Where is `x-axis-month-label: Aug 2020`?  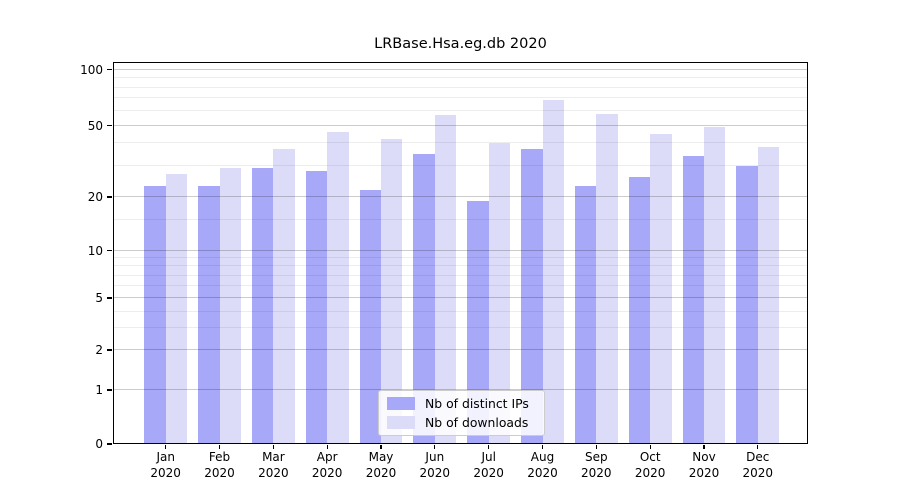
x-axis-month-label: Aug 2020 is located at coordinates (542, 465).